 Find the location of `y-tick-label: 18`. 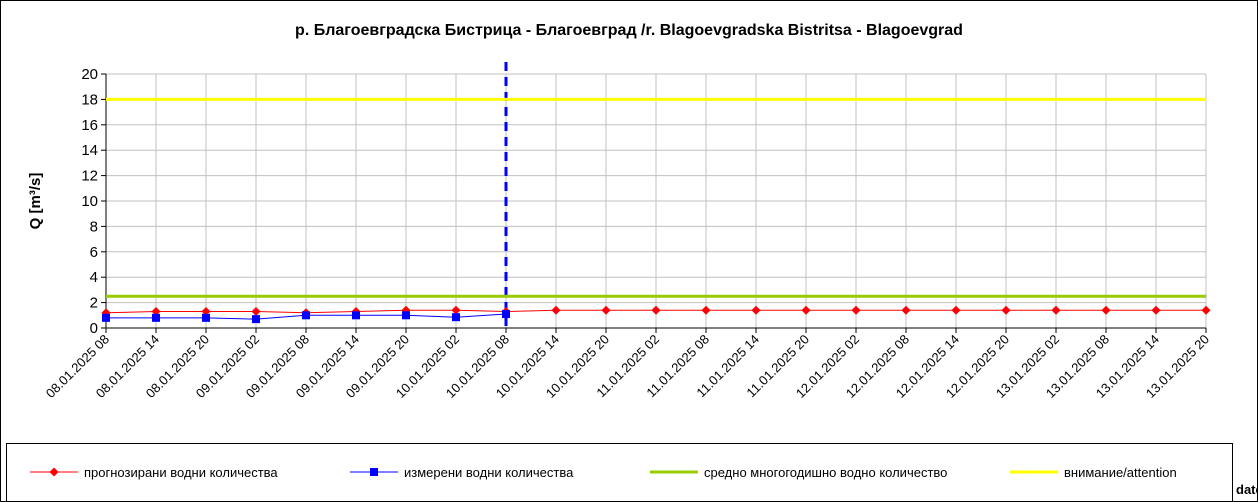

y-tick-label: 18 is located at coordinates (89, 99).